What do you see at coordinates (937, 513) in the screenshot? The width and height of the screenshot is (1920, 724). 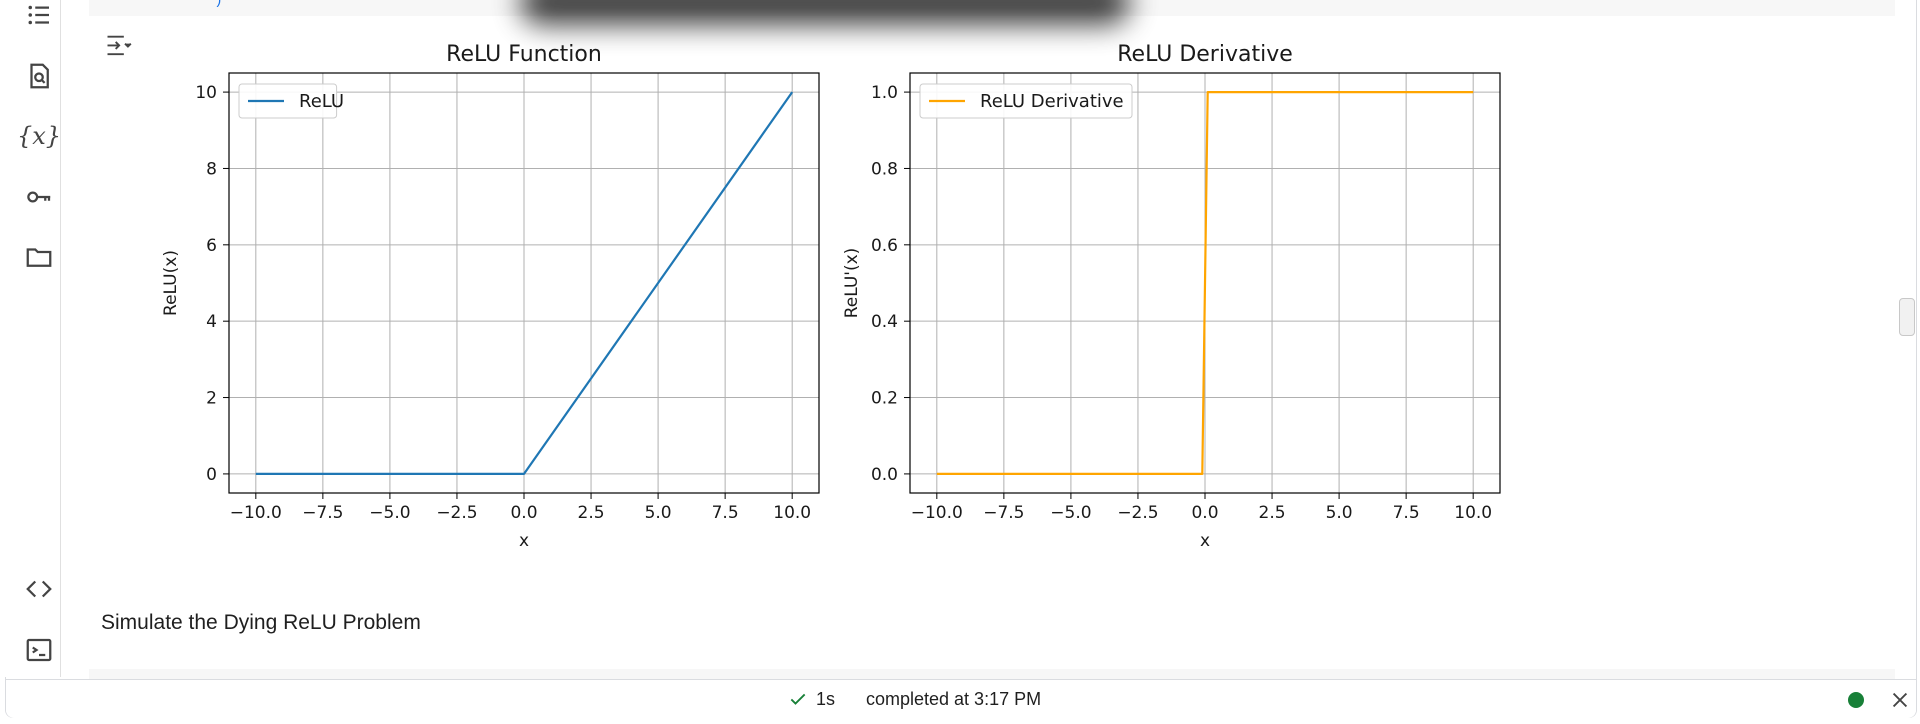 I see `chart2-xtick-label-0: −10.0` at bounding box center [937, 513].